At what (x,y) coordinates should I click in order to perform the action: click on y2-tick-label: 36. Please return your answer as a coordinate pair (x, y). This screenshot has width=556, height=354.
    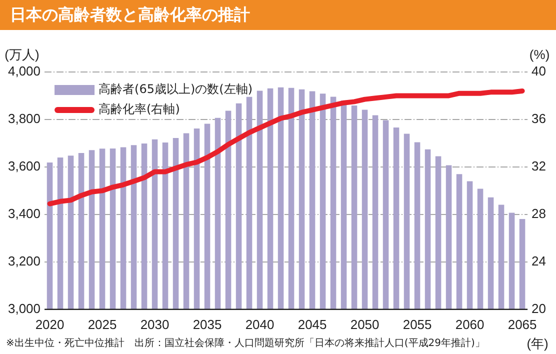
    Looking at the image, I should click on (539, 118).